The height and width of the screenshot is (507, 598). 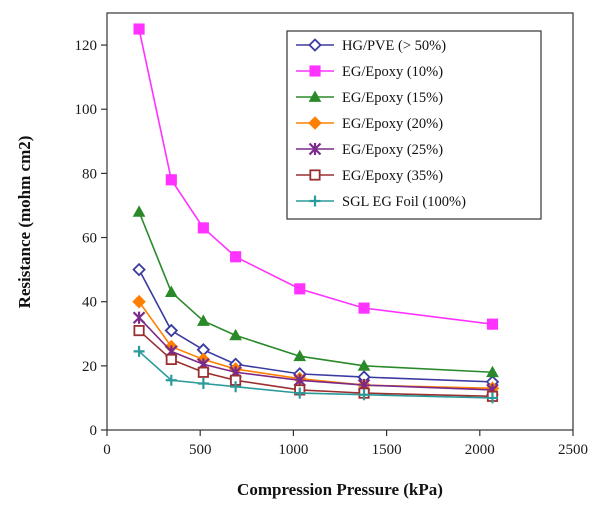 I want to click on legend-item: EG/Epoxy (35%), so click(x=369, y=176).